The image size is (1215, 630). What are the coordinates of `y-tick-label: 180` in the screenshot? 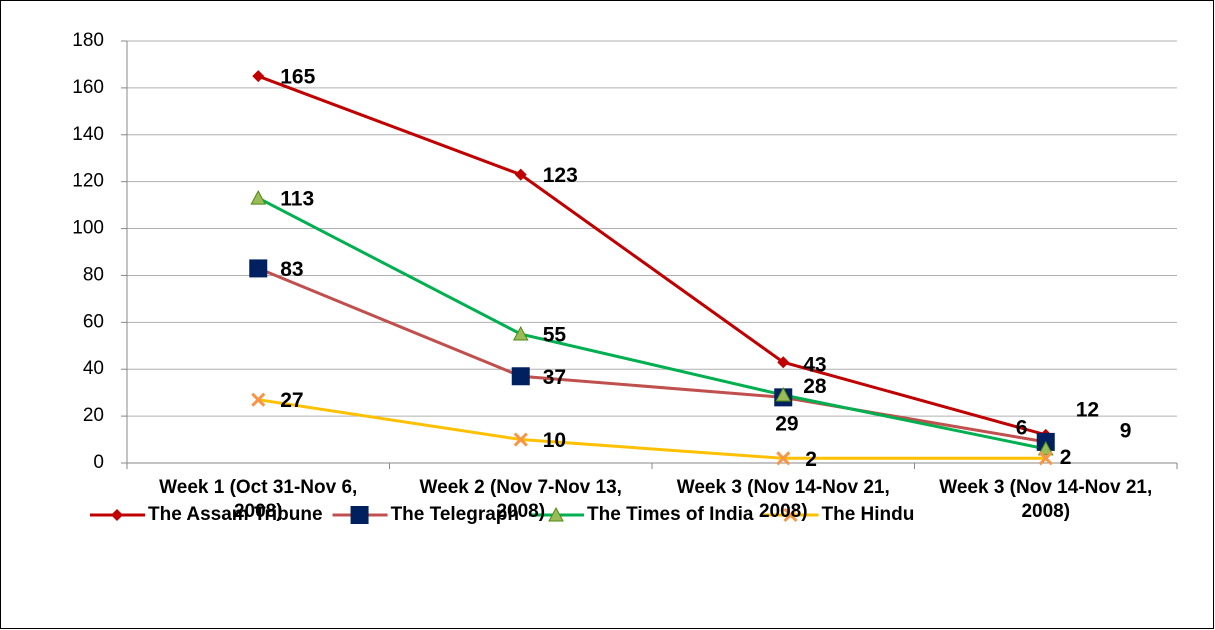 It's located at (88, 40).